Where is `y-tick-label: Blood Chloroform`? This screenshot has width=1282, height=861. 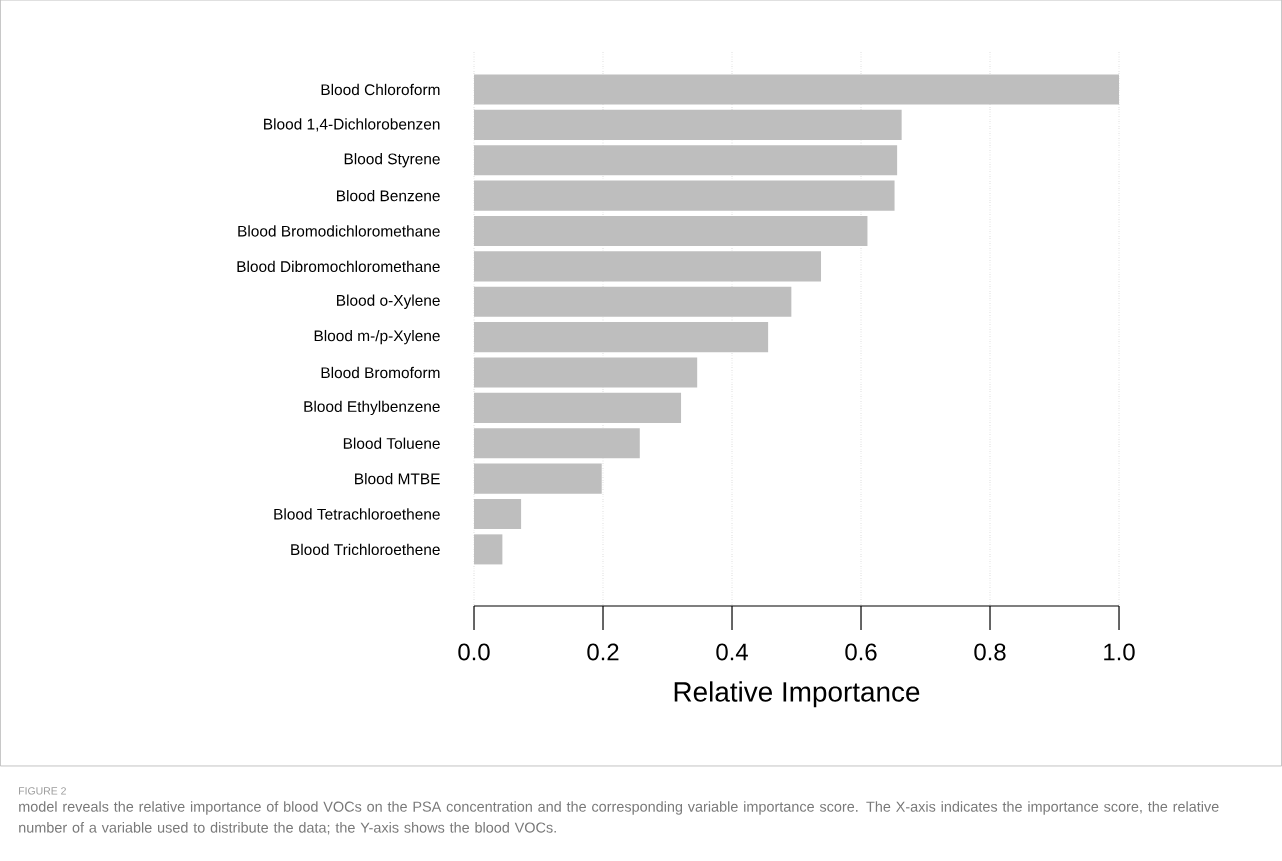
y-tick-label: Blood Chloroform is located at coordinates (380, 89).